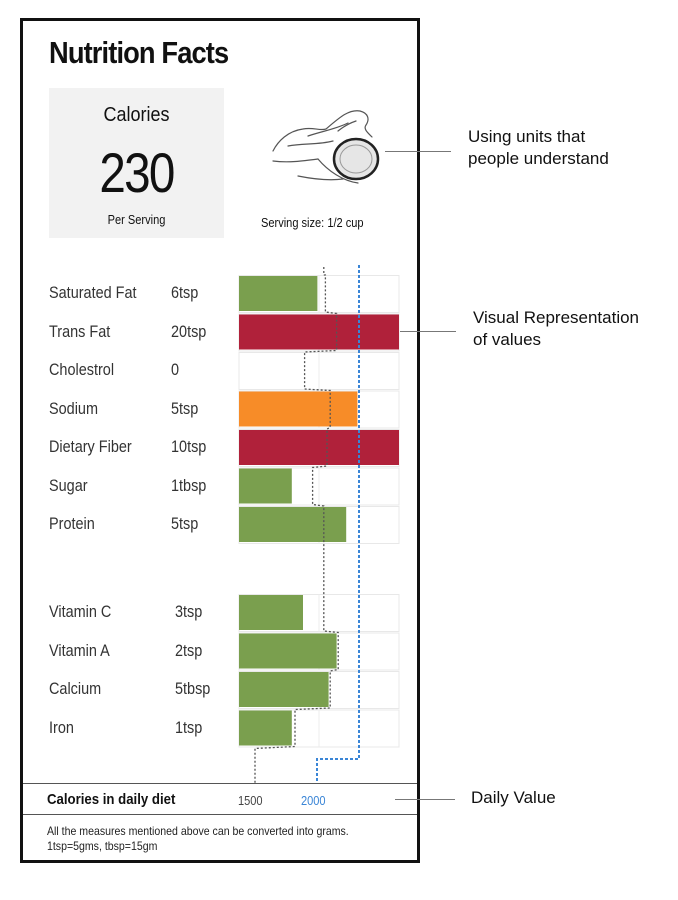 This screenshot has width=678, height=900. What do you see at coordinates (189, 485) in the screenshot?
I see `nutrient-amount: 1tbsp` at bounding box center [189, 485].